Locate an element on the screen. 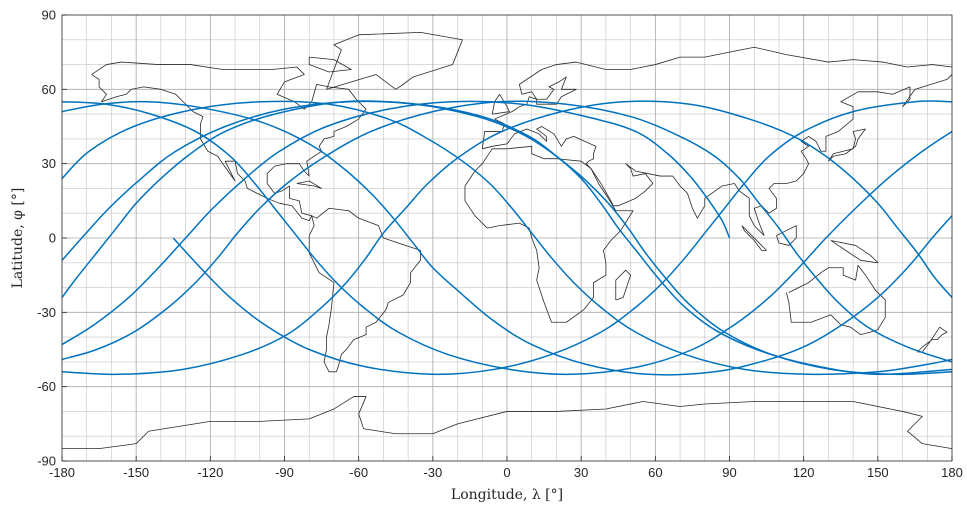 This screenshot has width=967, height=507. y-tick-label: 90 is located at coordinates (49, 15).